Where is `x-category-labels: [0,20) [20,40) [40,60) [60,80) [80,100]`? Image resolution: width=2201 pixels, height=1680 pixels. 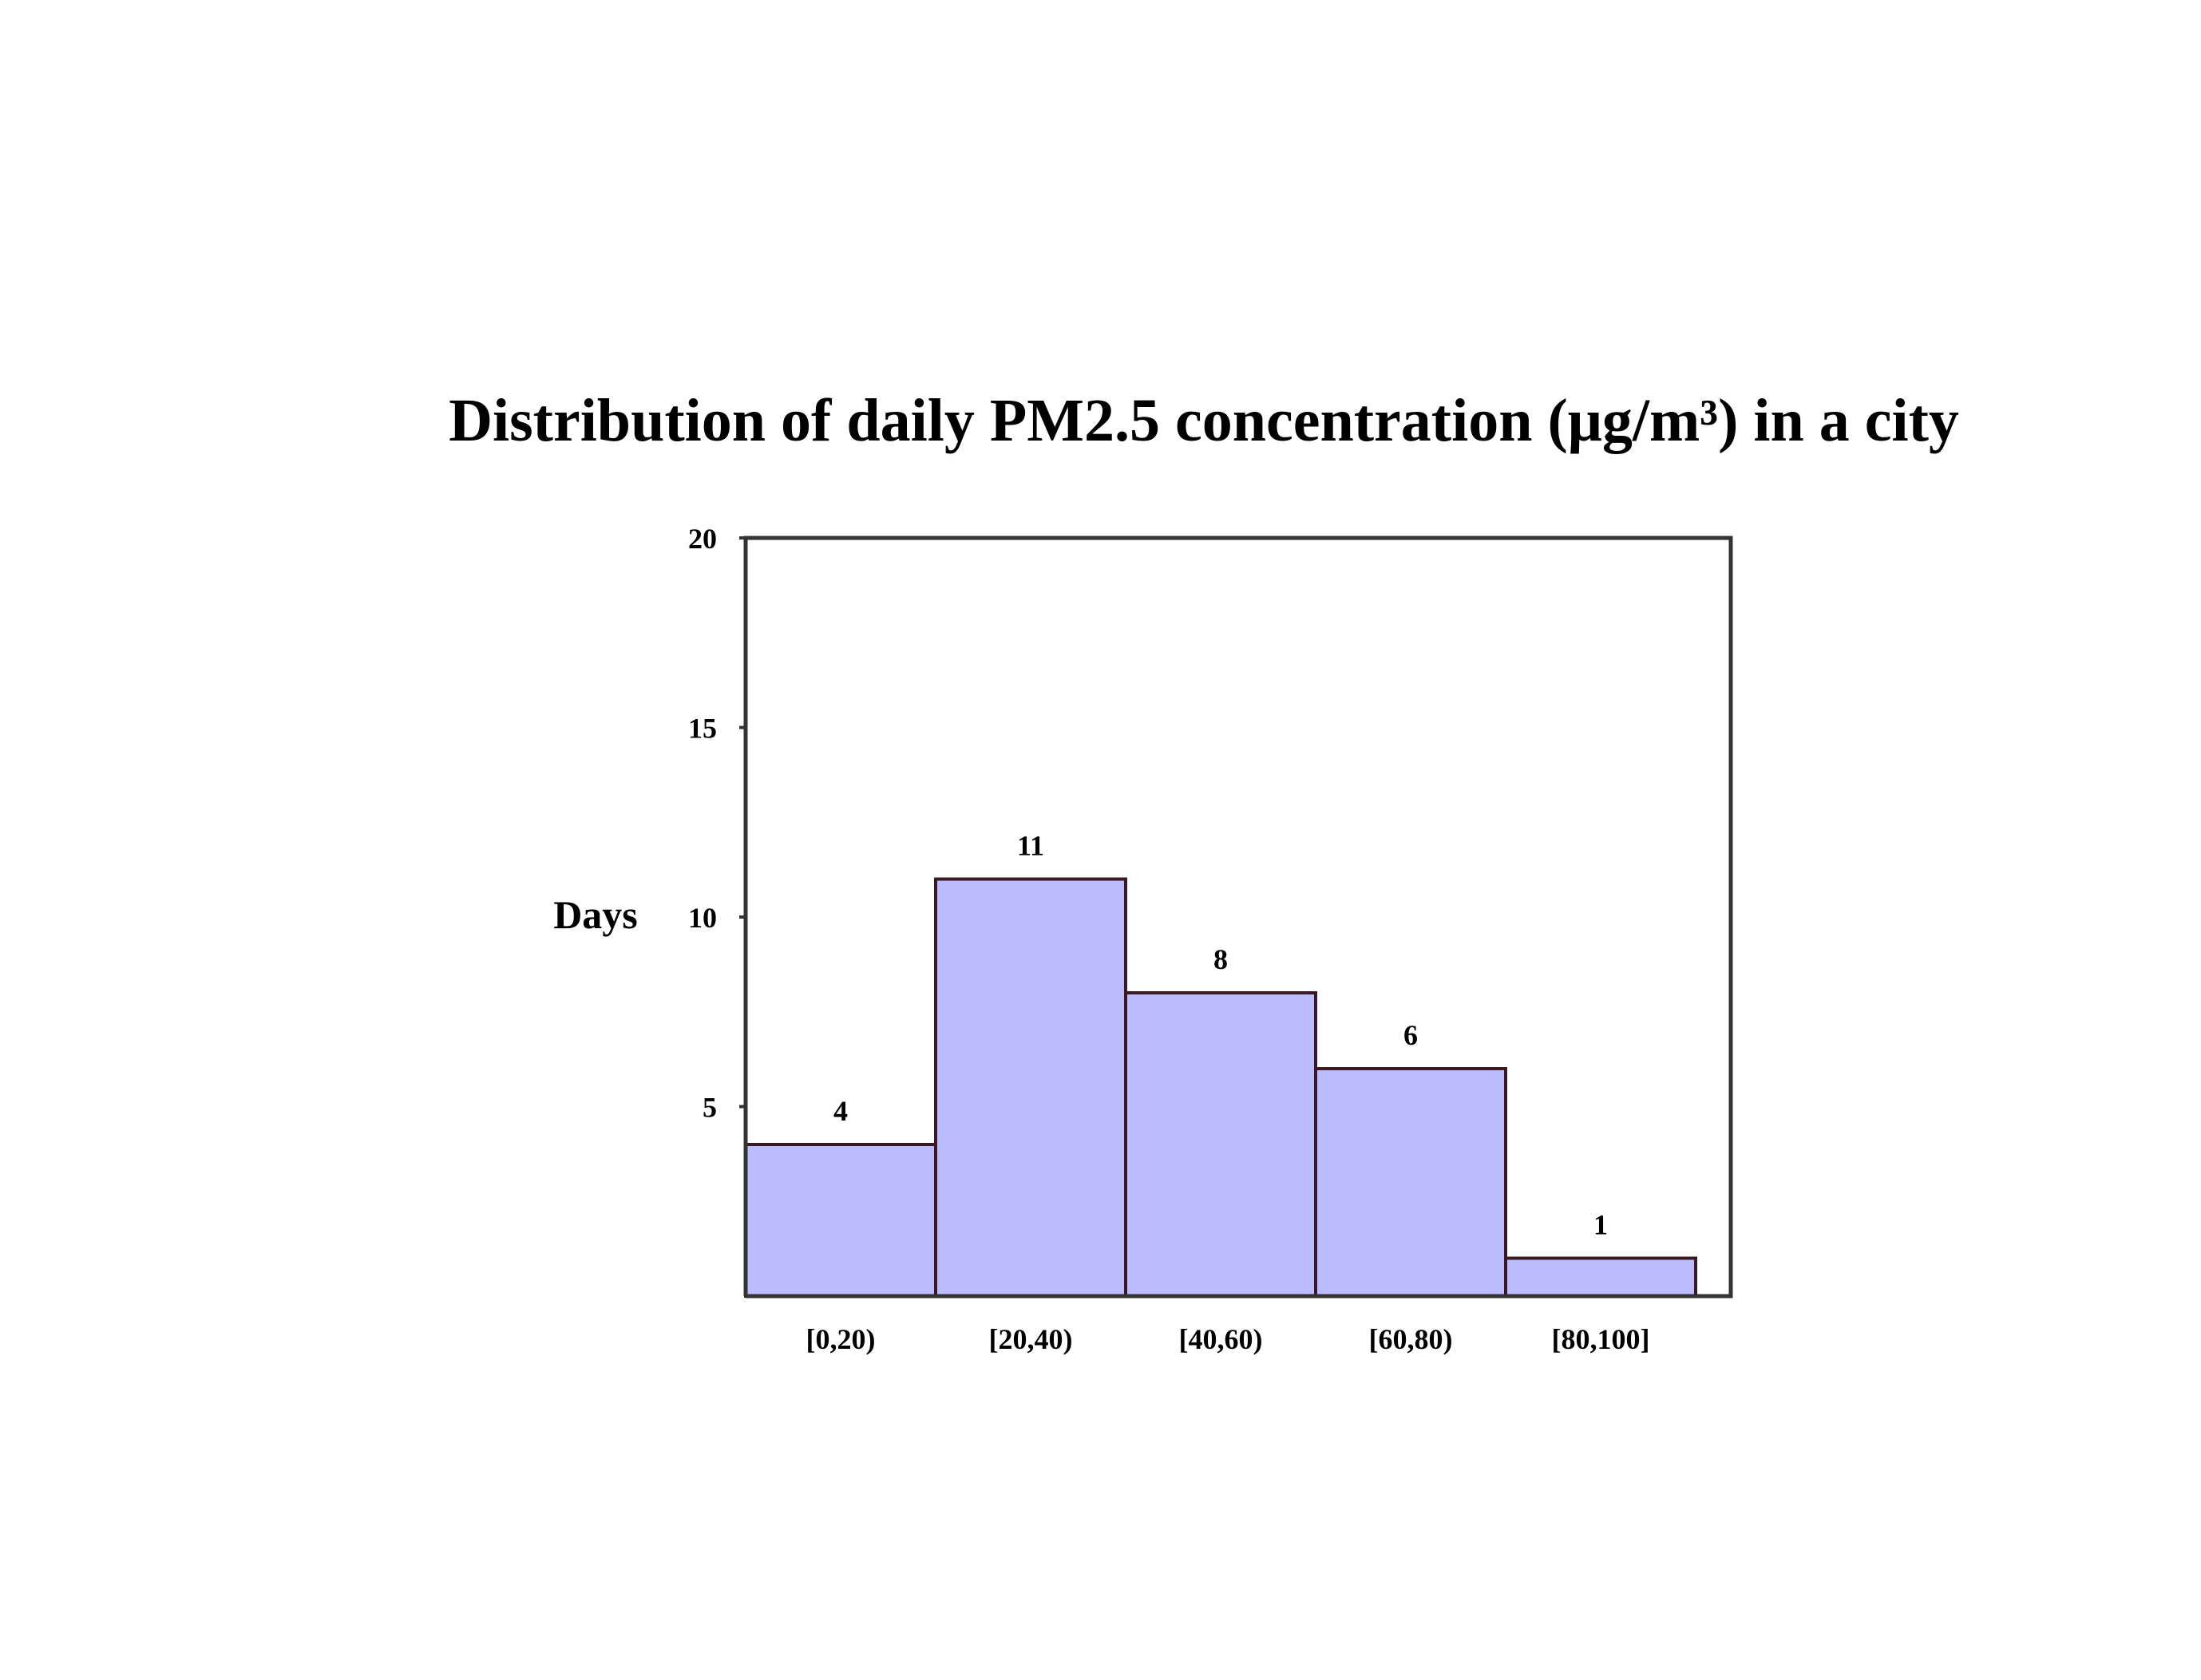
x-category-labels: [0,20) [20,40) [40,60) [60,80) [80,100] is located at coordinates (1228, 1339).